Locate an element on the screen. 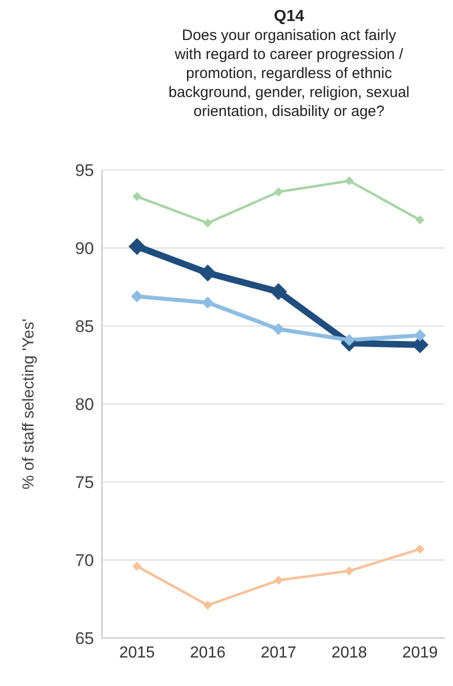  chart-title: Q14 is located at coordinates (289, 17).